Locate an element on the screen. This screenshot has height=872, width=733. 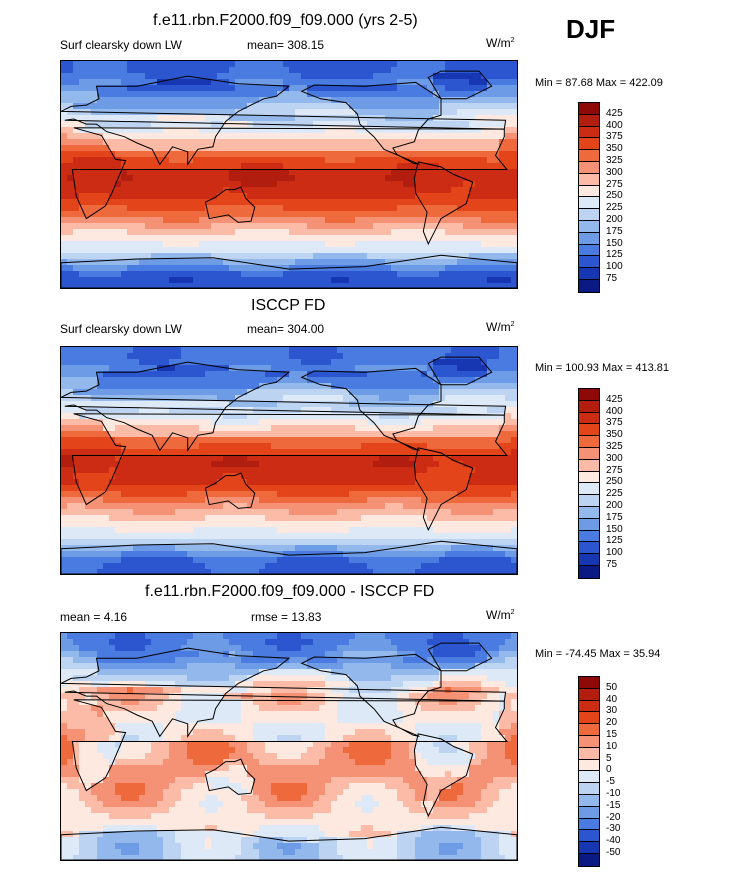
panel-left-label: Surf clearsky down LW is located at coordinates (121, 329).